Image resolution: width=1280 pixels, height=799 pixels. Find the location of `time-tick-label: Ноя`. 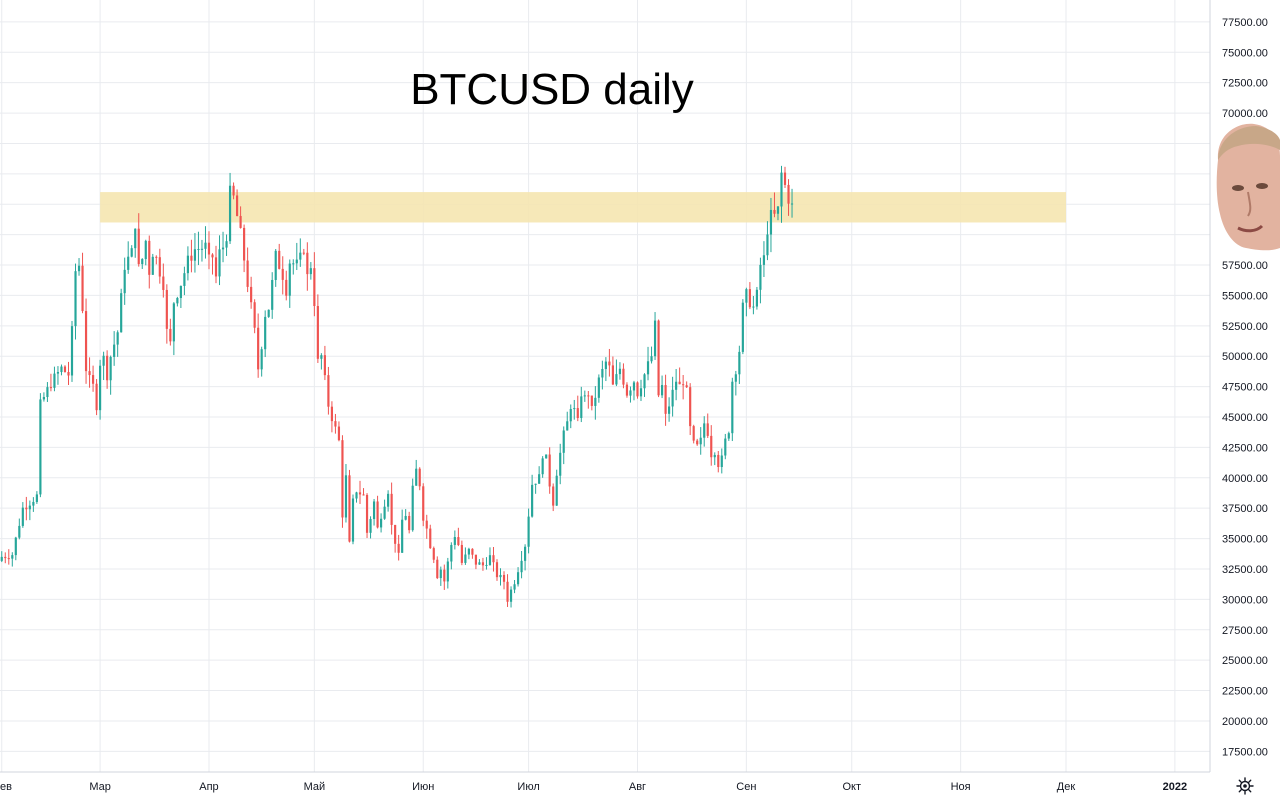

time-tick-label: Ноя is located at coordinates (961, 787).